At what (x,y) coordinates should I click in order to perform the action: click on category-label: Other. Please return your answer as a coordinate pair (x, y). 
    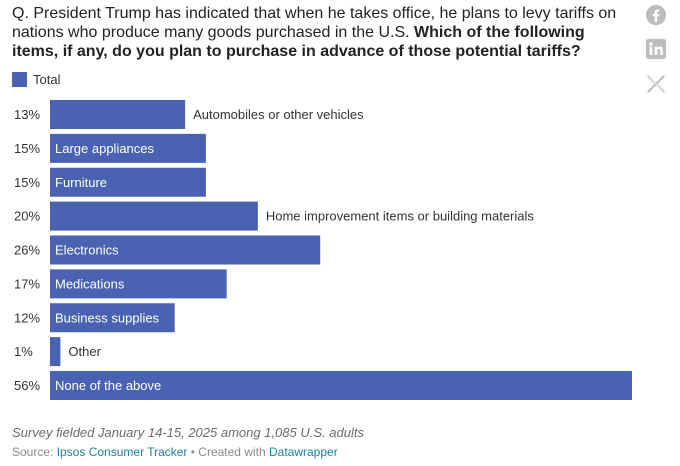
    Looking at the image, I should click on (84, 351).